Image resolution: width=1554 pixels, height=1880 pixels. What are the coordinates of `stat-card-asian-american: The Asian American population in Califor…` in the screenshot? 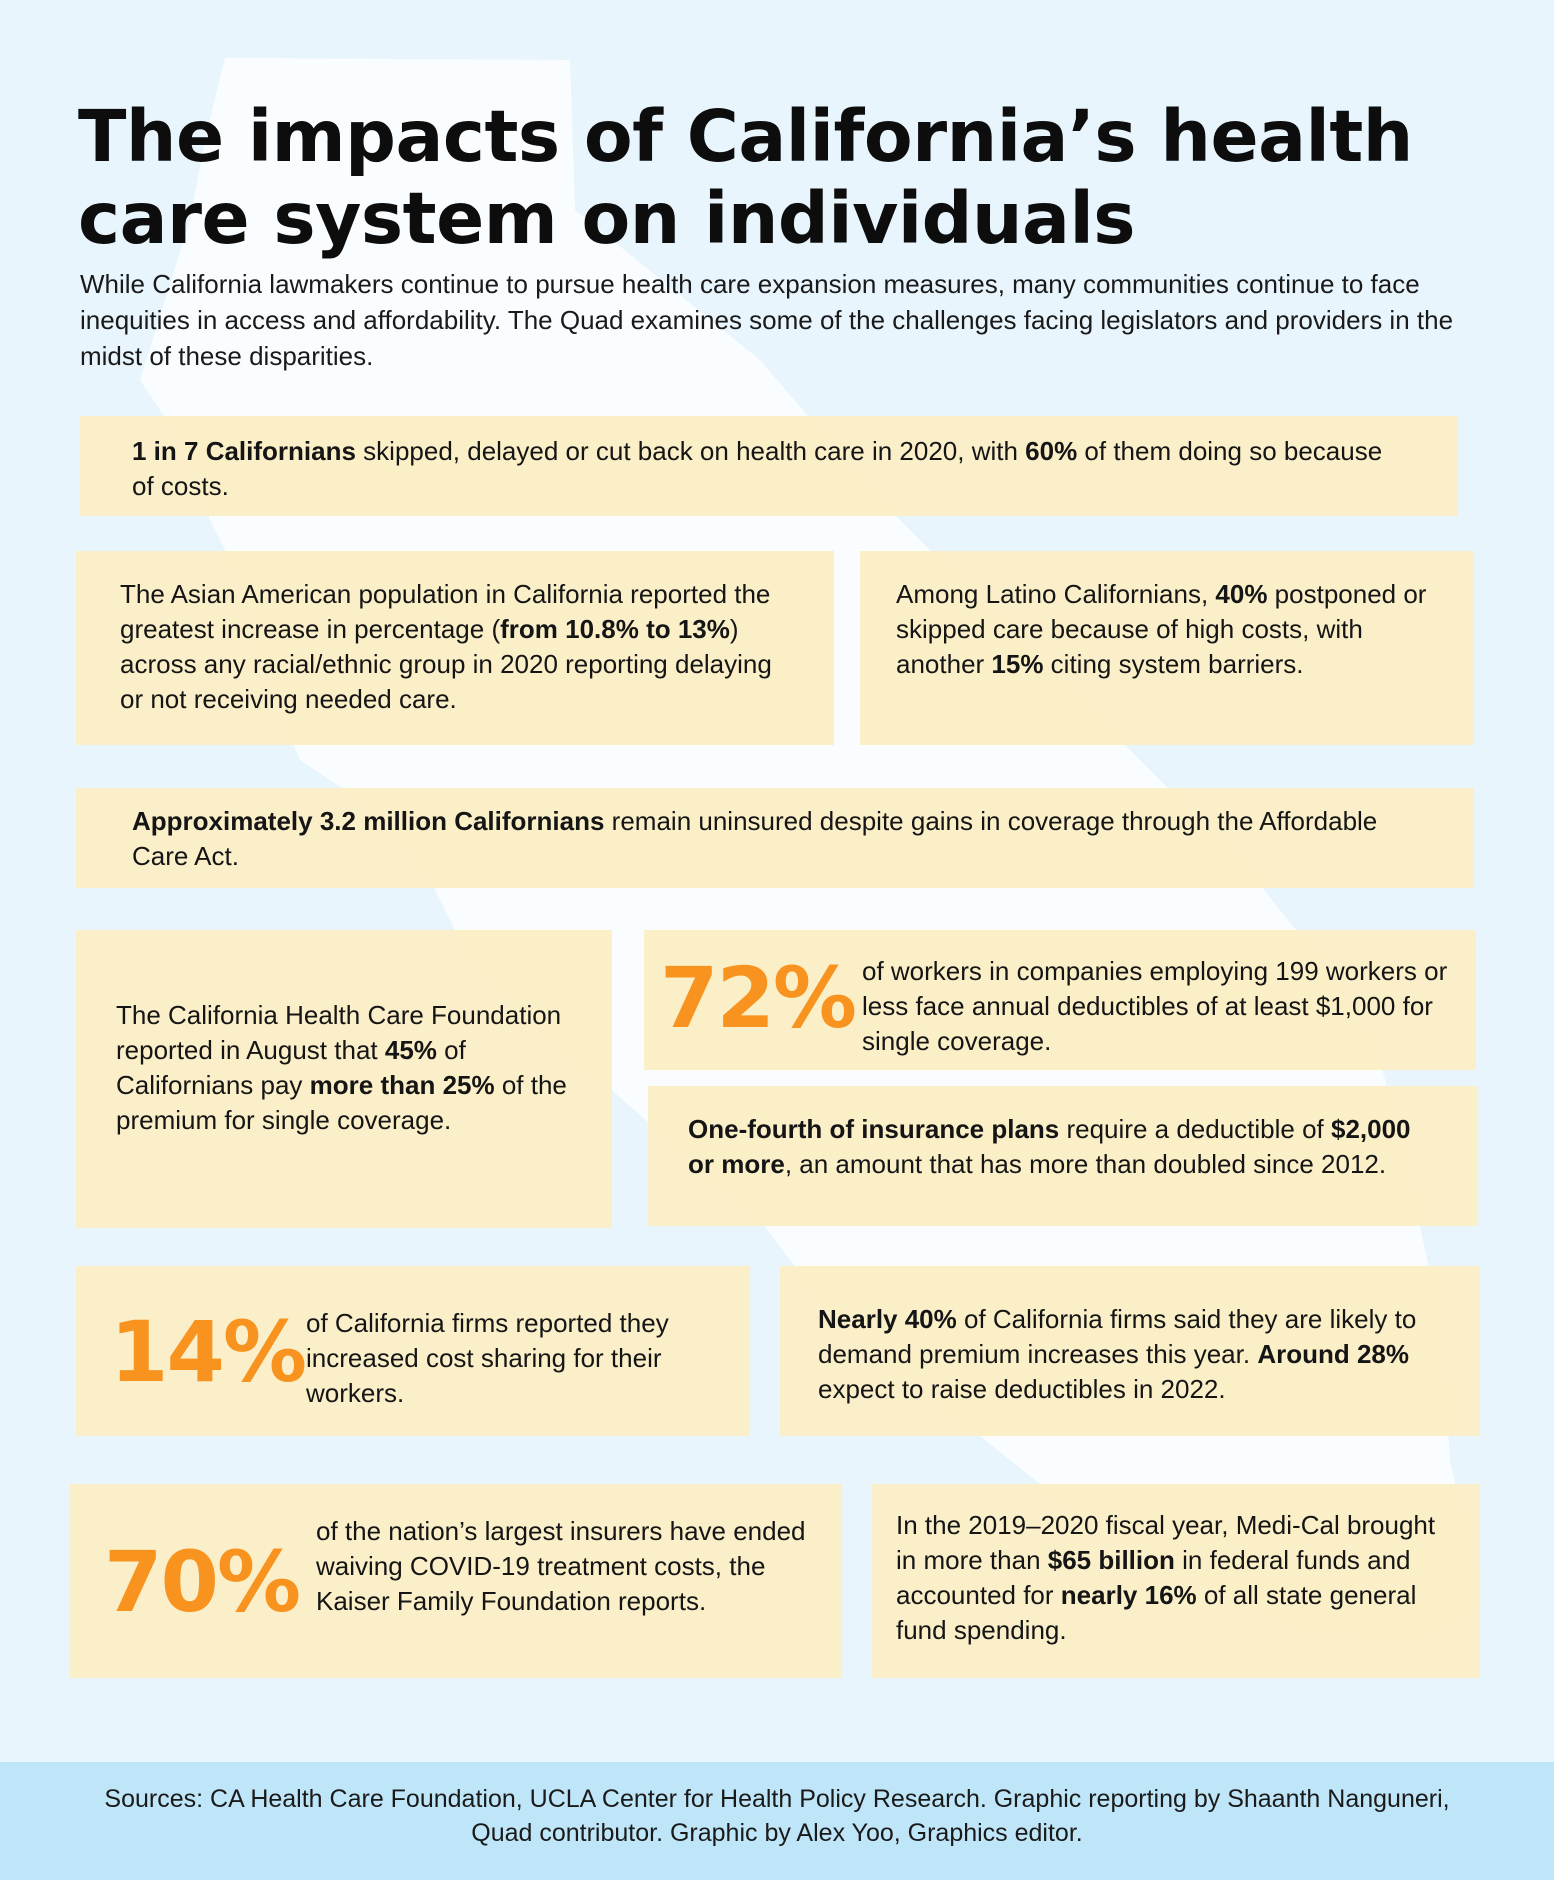 It's located at (455, 648).